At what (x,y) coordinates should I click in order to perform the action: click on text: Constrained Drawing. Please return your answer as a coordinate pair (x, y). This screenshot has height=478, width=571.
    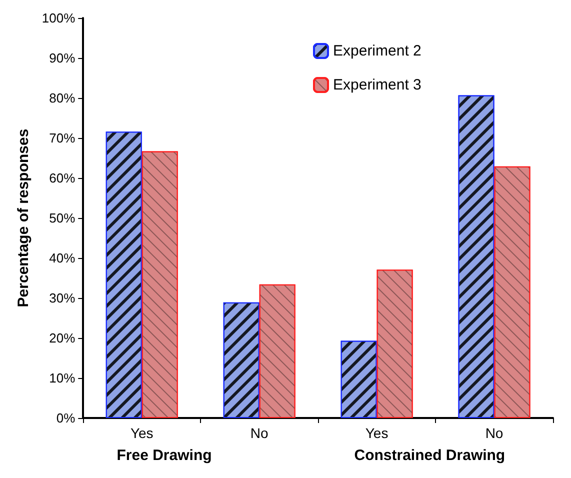
    Looking at the image, I should click on (430, 455).